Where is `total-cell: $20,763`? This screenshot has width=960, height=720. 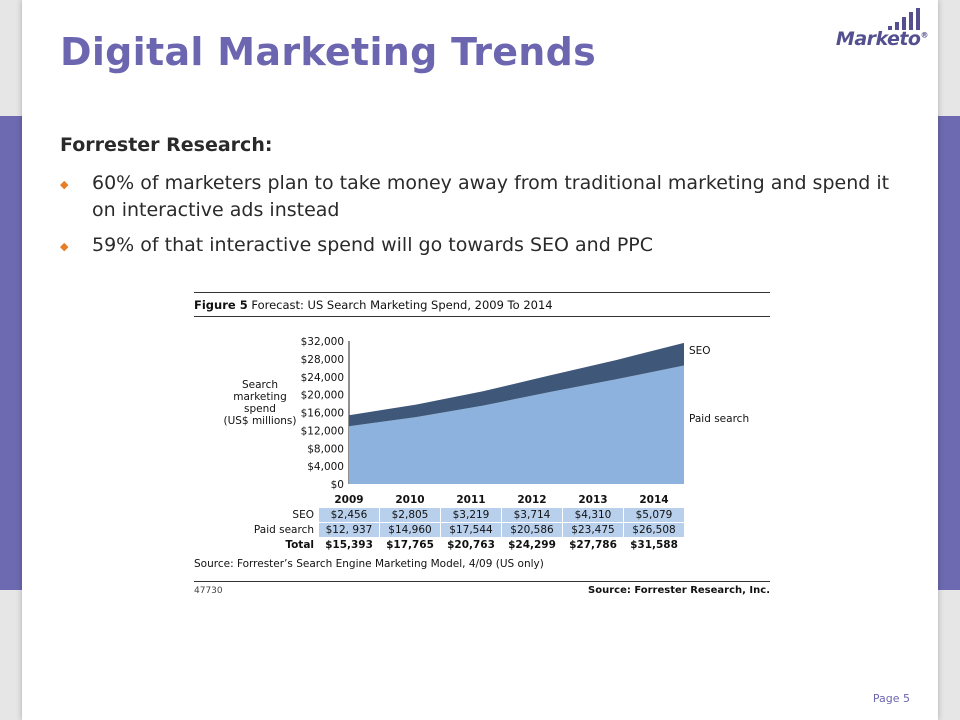
total-cell: $20,763 is located at coordinates (471, 545).